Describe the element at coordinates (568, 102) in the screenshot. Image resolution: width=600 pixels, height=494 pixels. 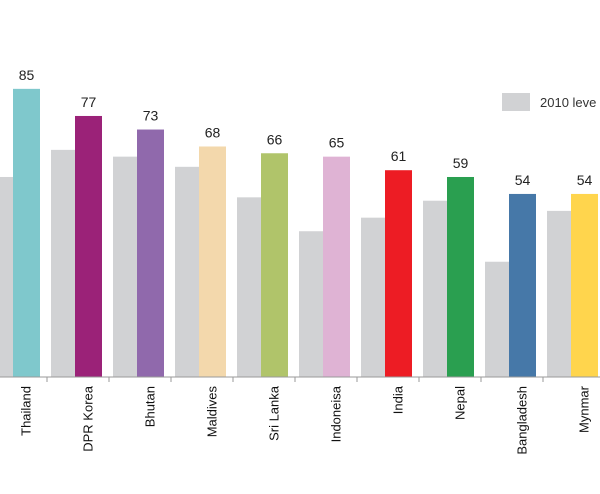
I see `legend-label: 2010 leve` at that location.